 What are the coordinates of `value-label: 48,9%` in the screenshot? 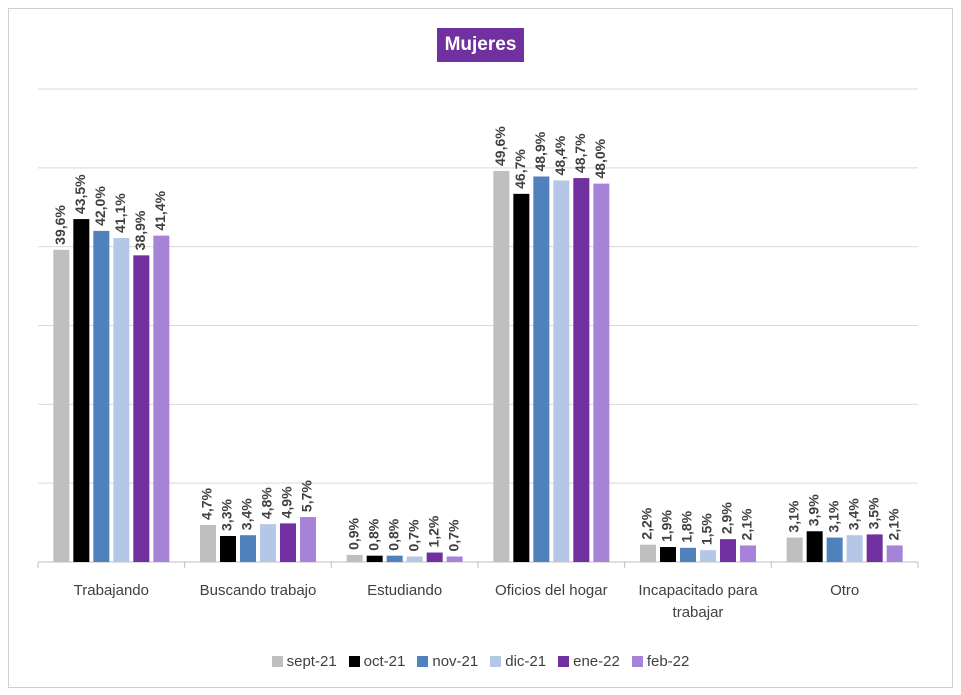 It's located at (540, 151).